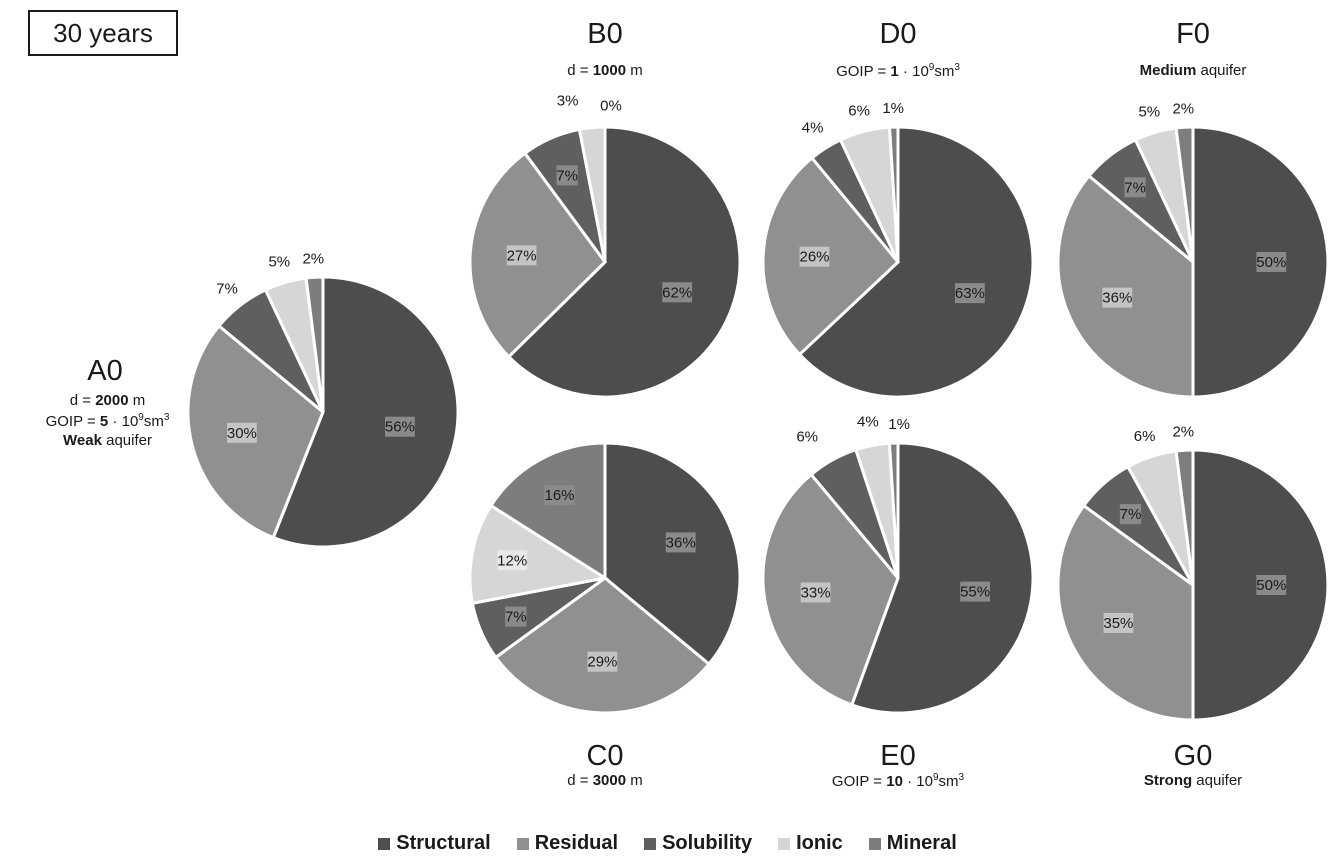 The height and width of the screenshot is (859, 1335). I want to click on data-label: 56%, so click(400, 427).